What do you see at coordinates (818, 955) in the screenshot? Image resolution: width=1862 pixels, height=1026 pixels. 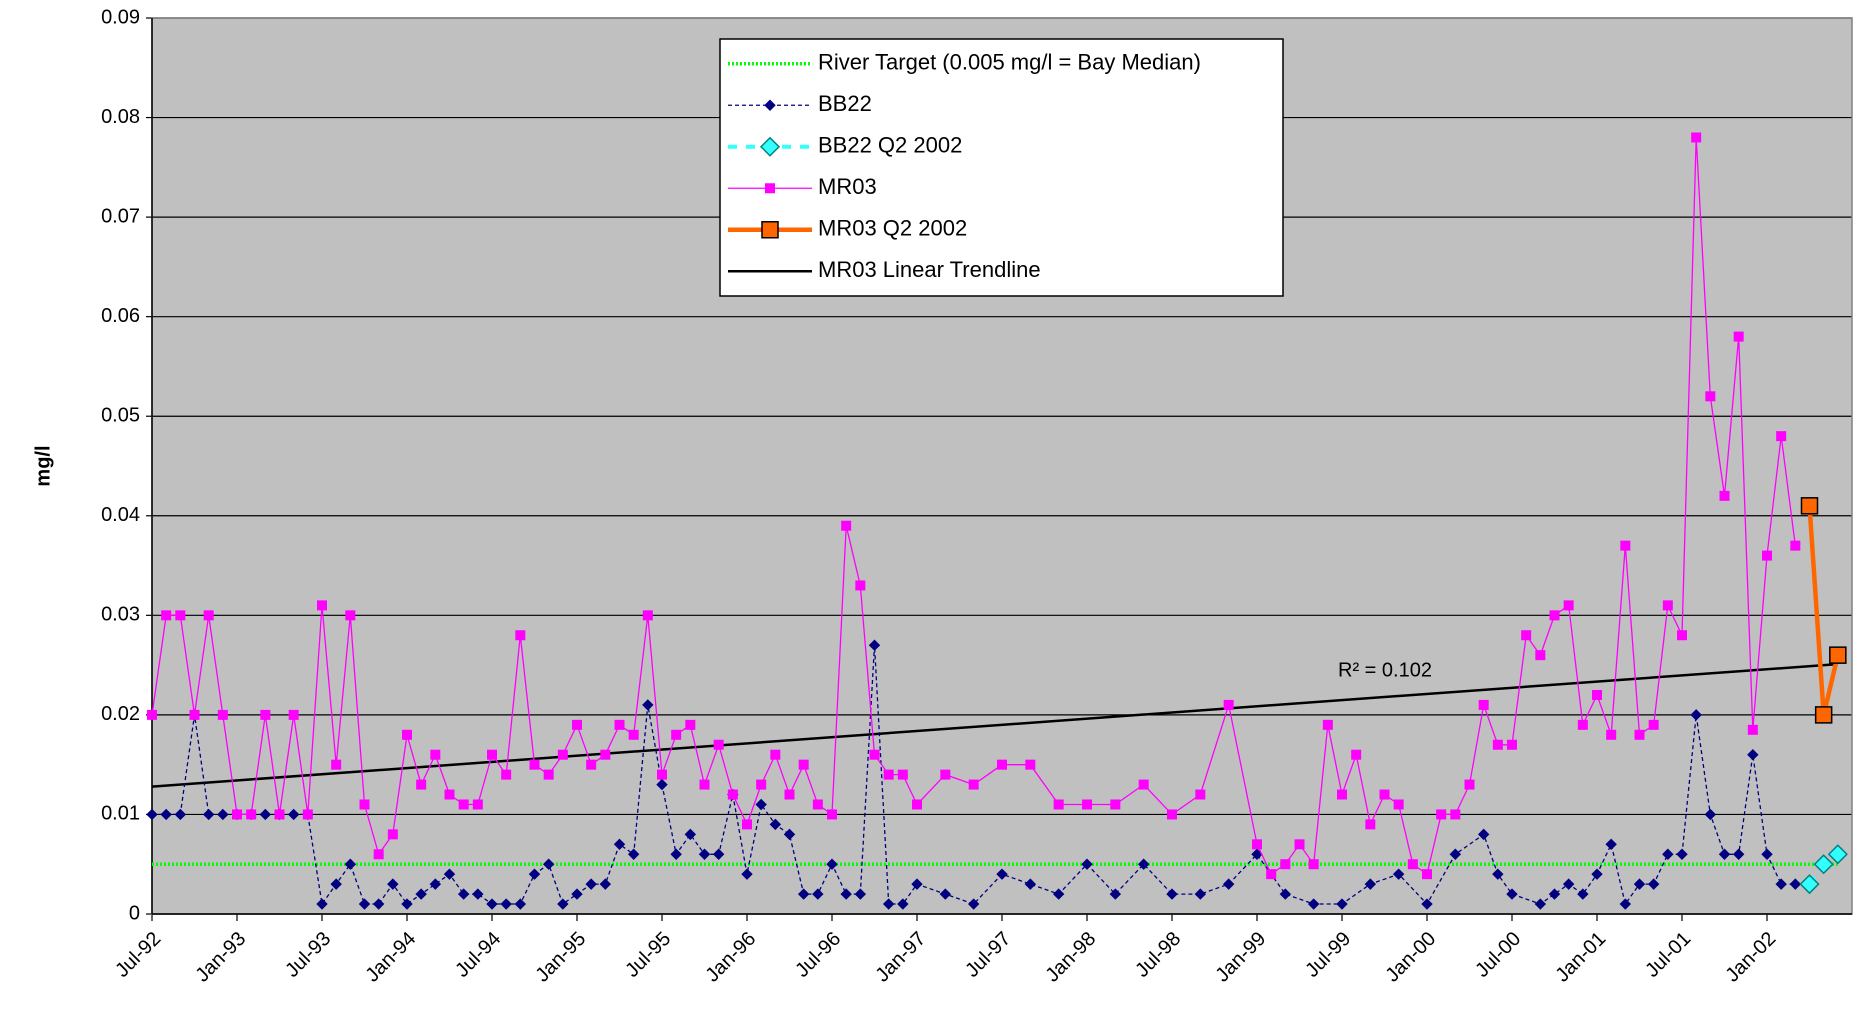 I see `x-tick-label: Jul-96` at bounding box center [818, 955].